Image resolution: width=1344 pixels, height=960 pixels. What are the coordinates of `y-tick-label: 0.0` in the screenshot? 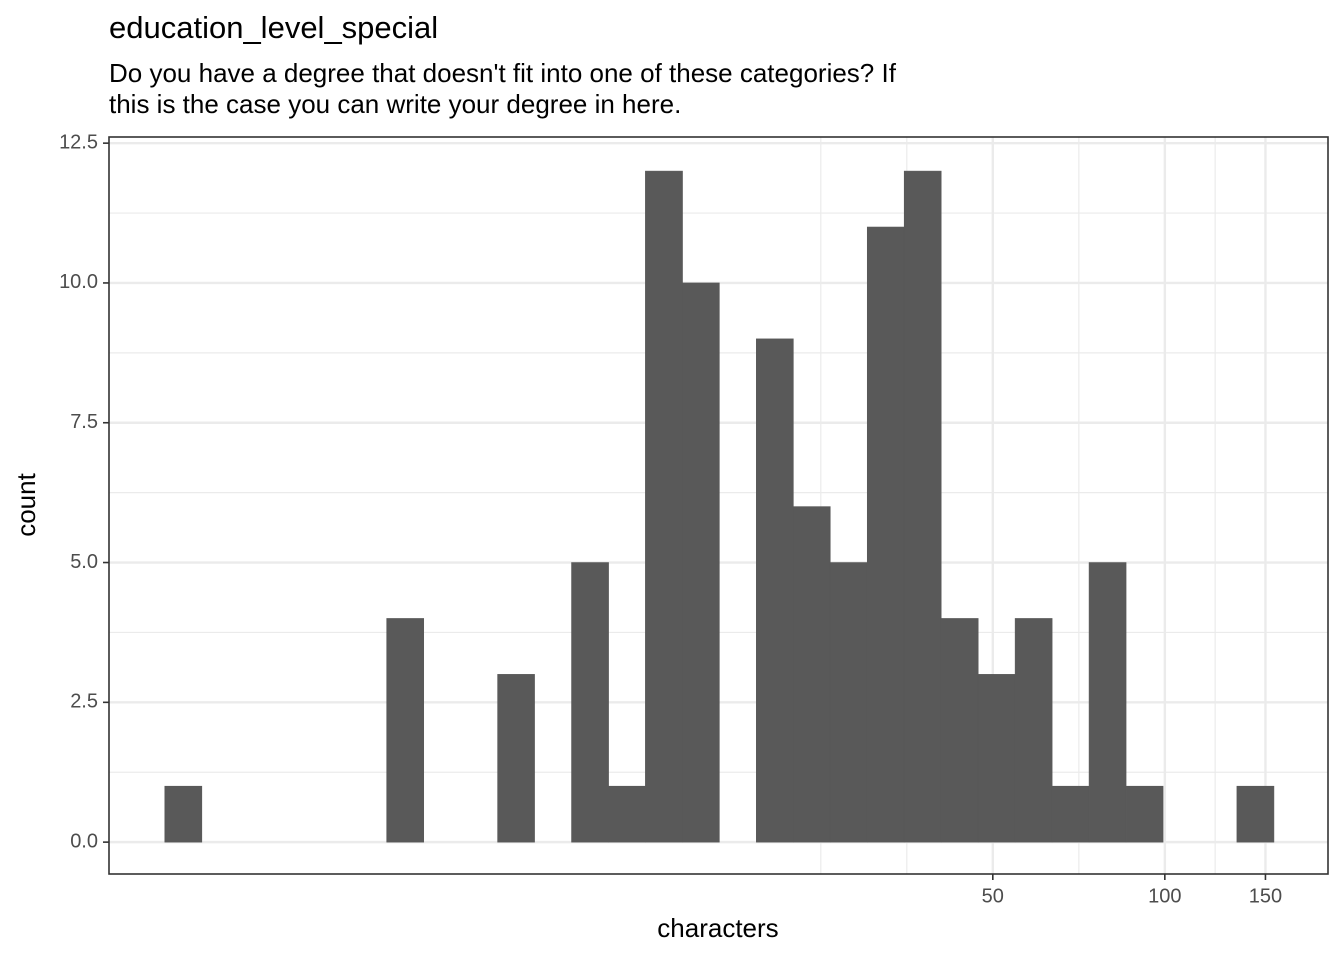 It's located at (84, 841).